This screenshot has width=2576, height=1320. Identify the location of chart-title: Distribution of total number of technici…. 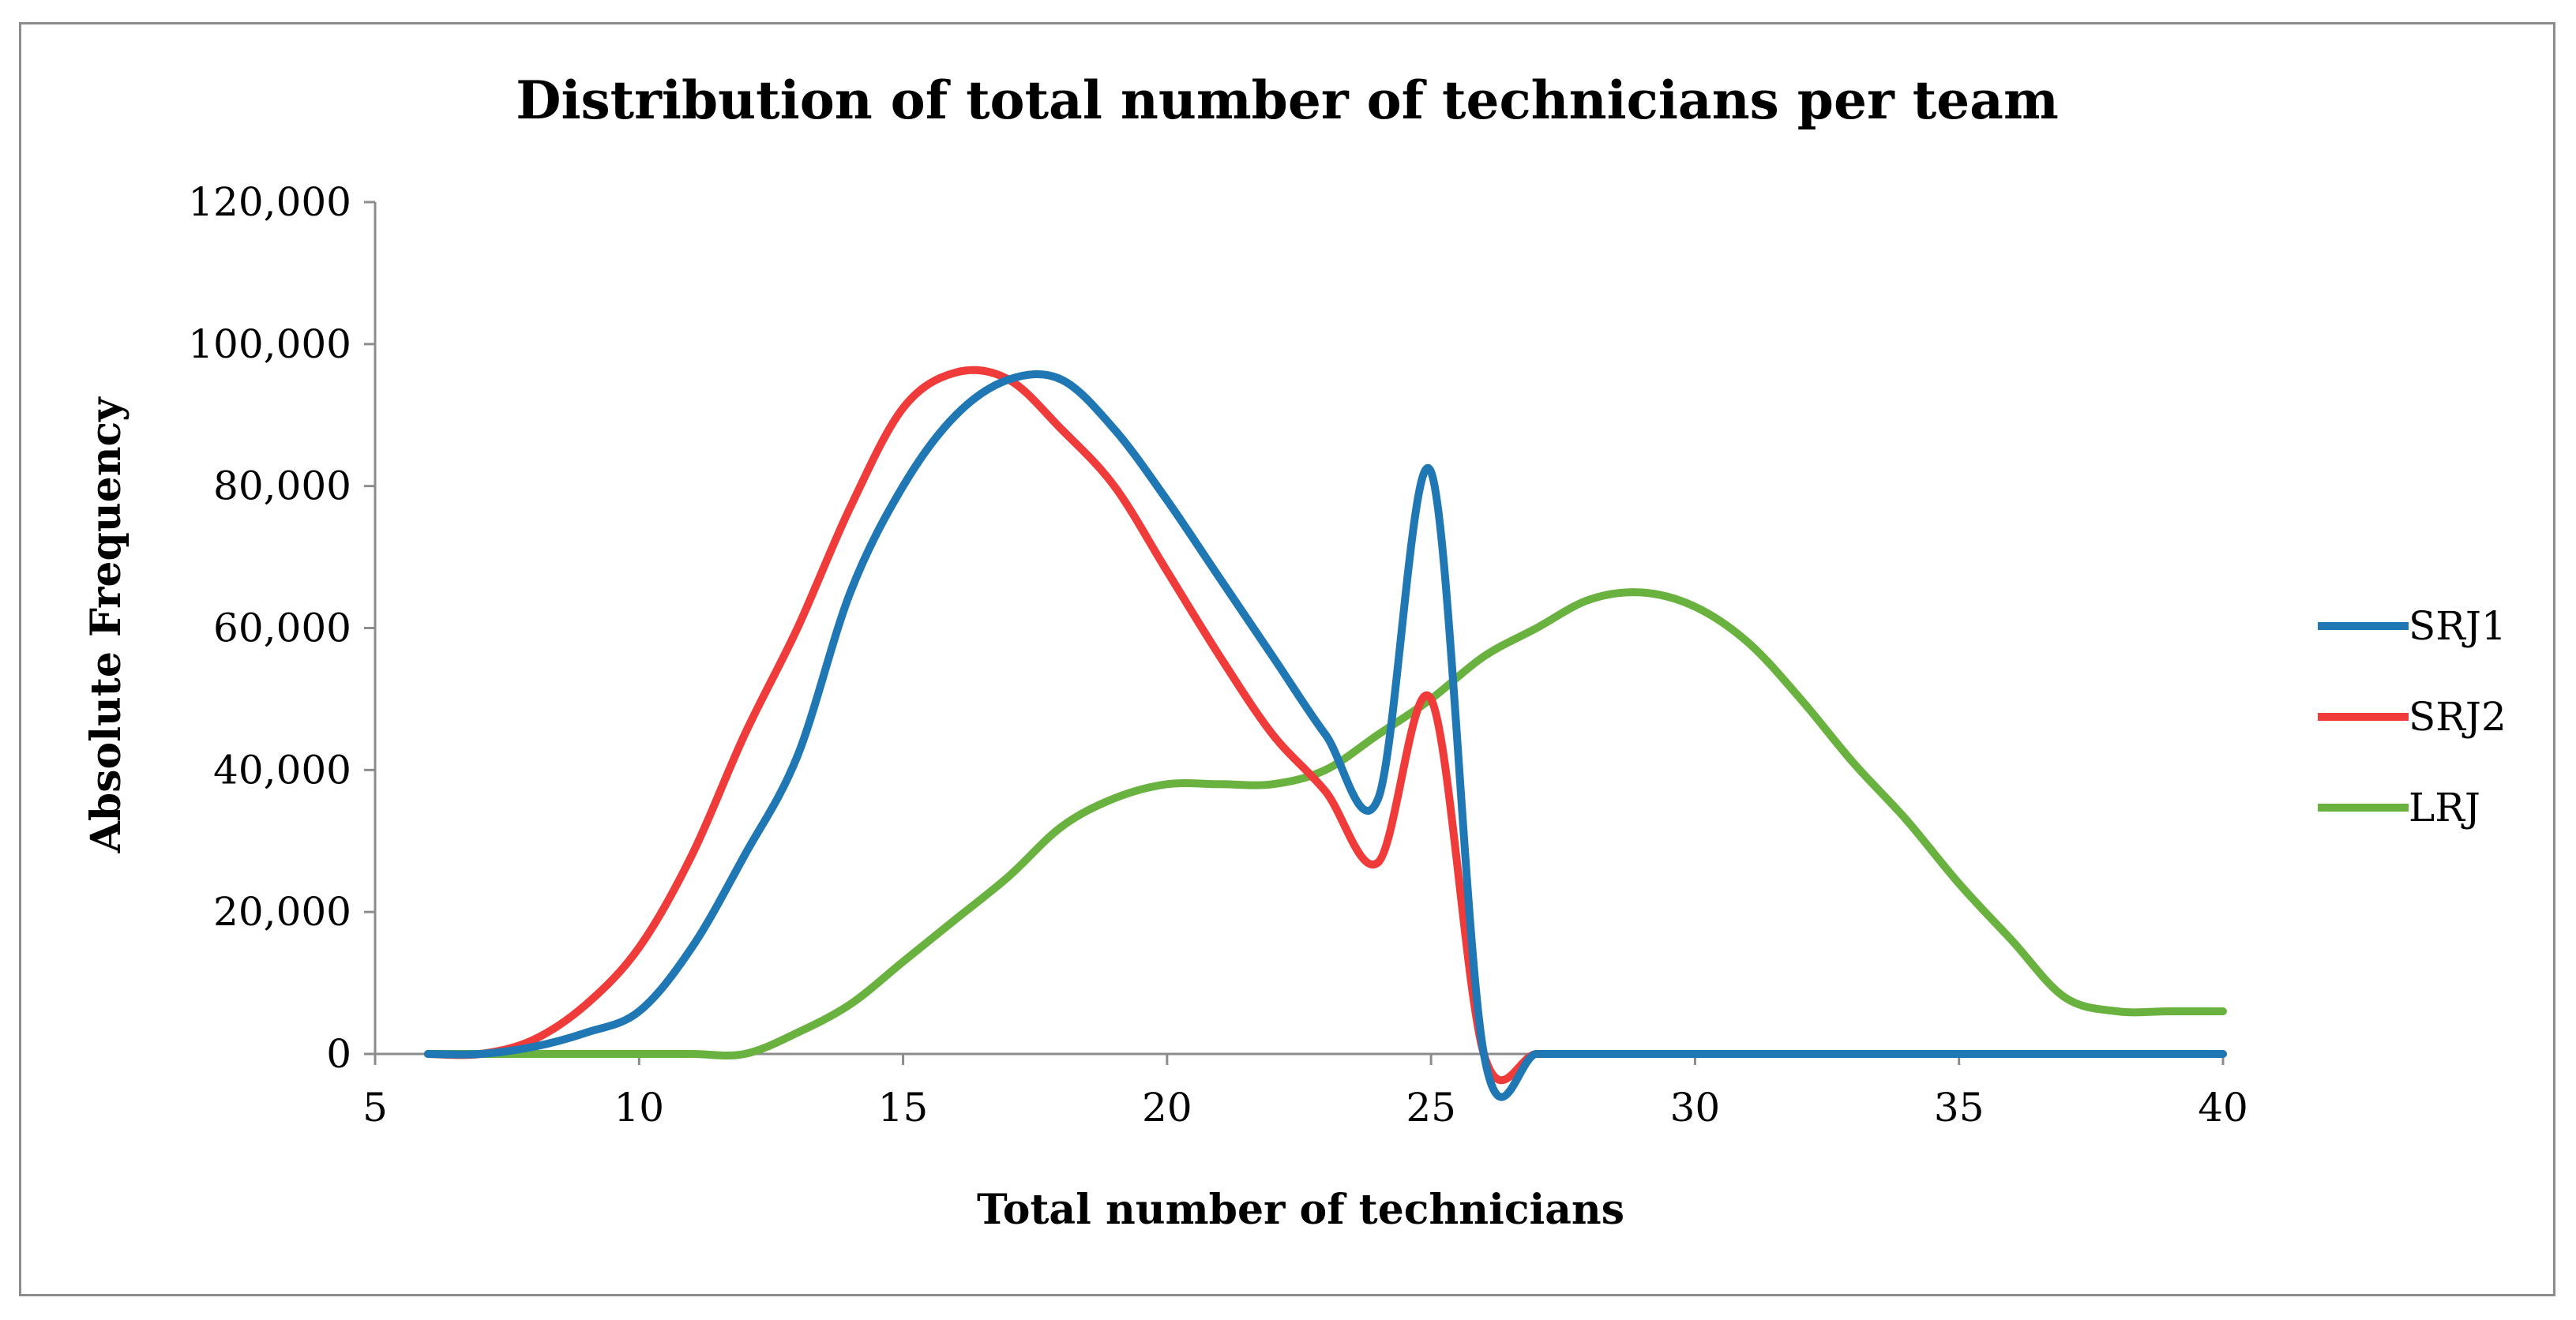
(1287, 100).